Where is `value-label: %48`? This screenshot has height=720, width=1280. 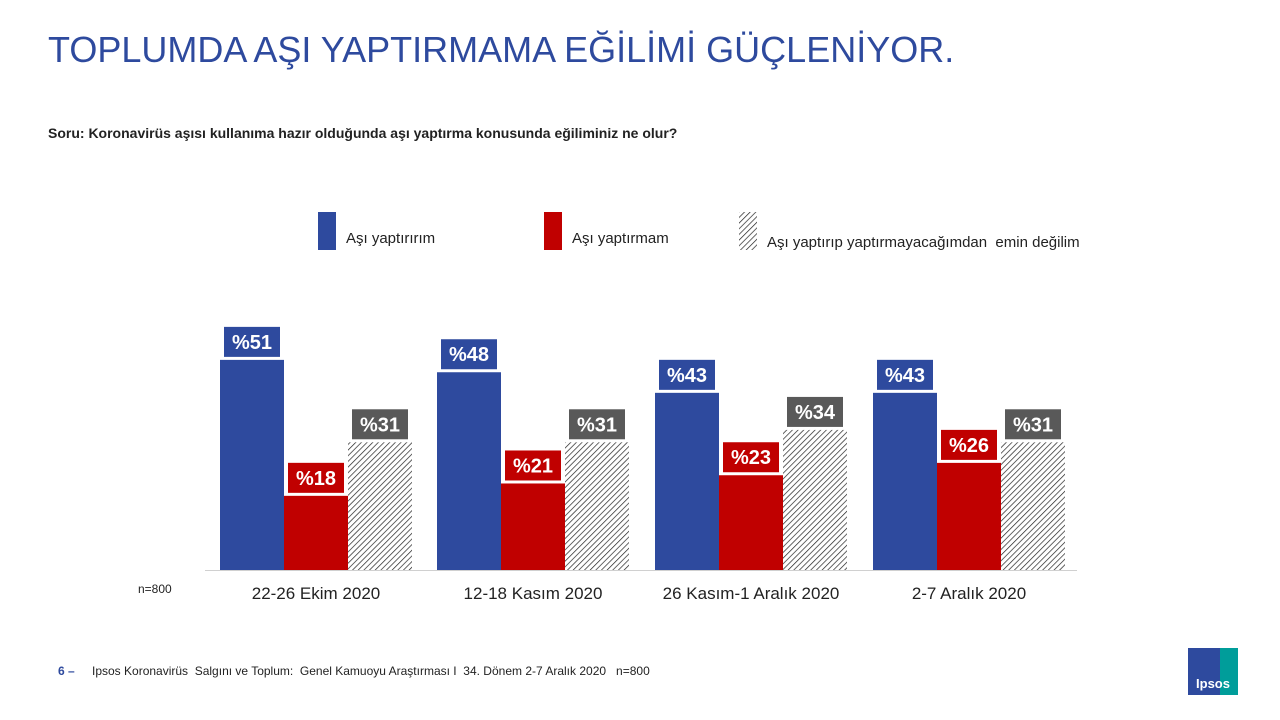 value-label: %48 is located at coordinates (469, 355).